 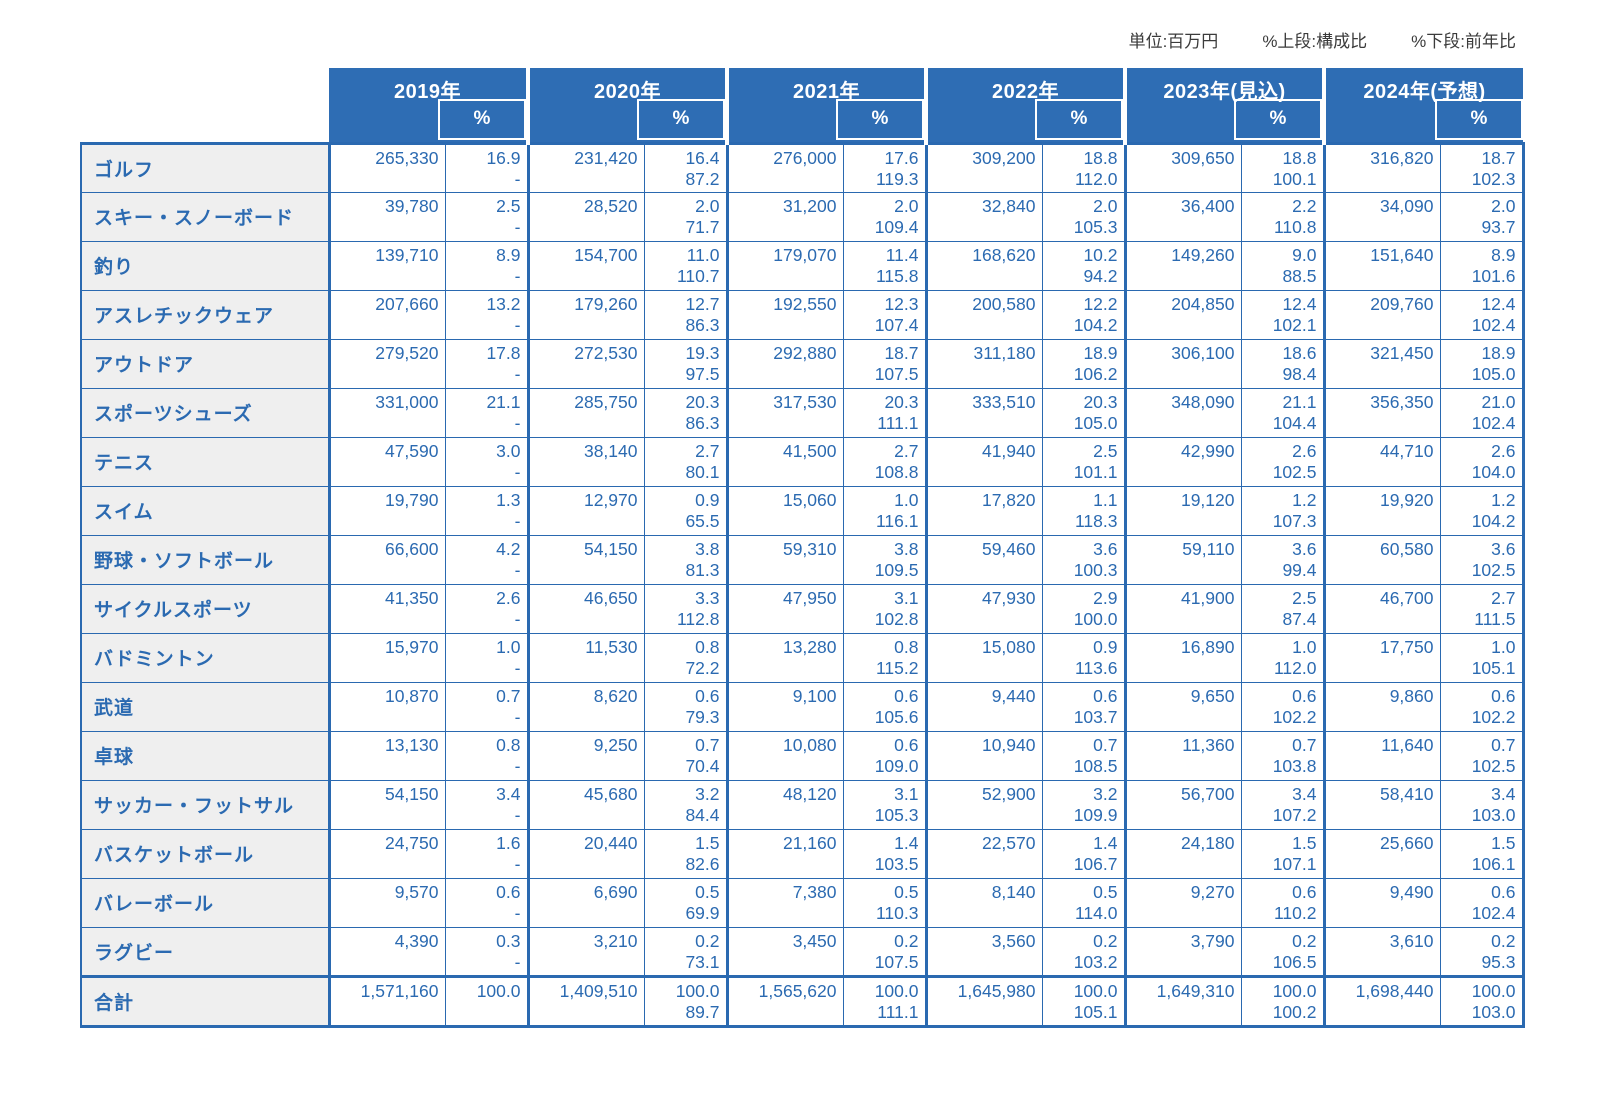 I want to click on percent-cell: 3.8 109.5, so click(x=885, y=559).